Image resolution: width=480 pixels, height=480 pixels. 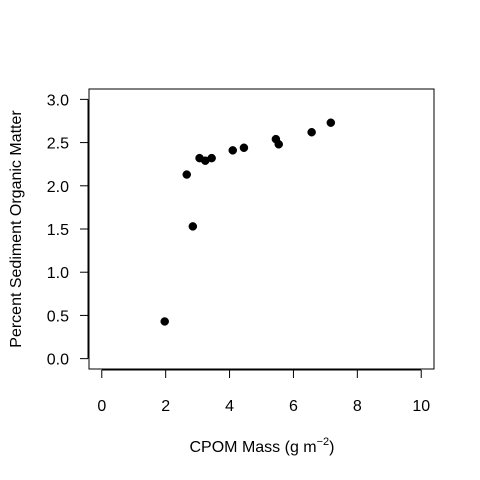 I want to click on x-tick-label: 2, so click(x=165, y=406).